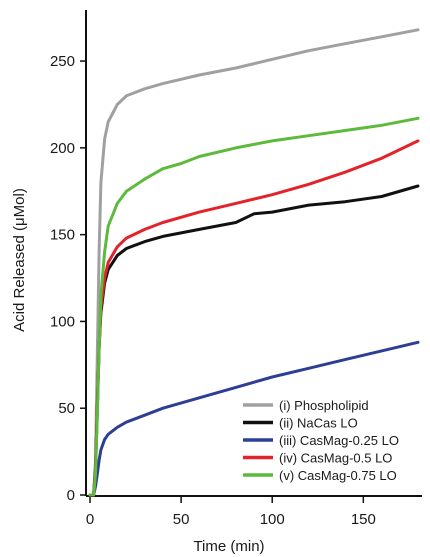  I want to click on y-tick-label: 50, so click(66, 408).